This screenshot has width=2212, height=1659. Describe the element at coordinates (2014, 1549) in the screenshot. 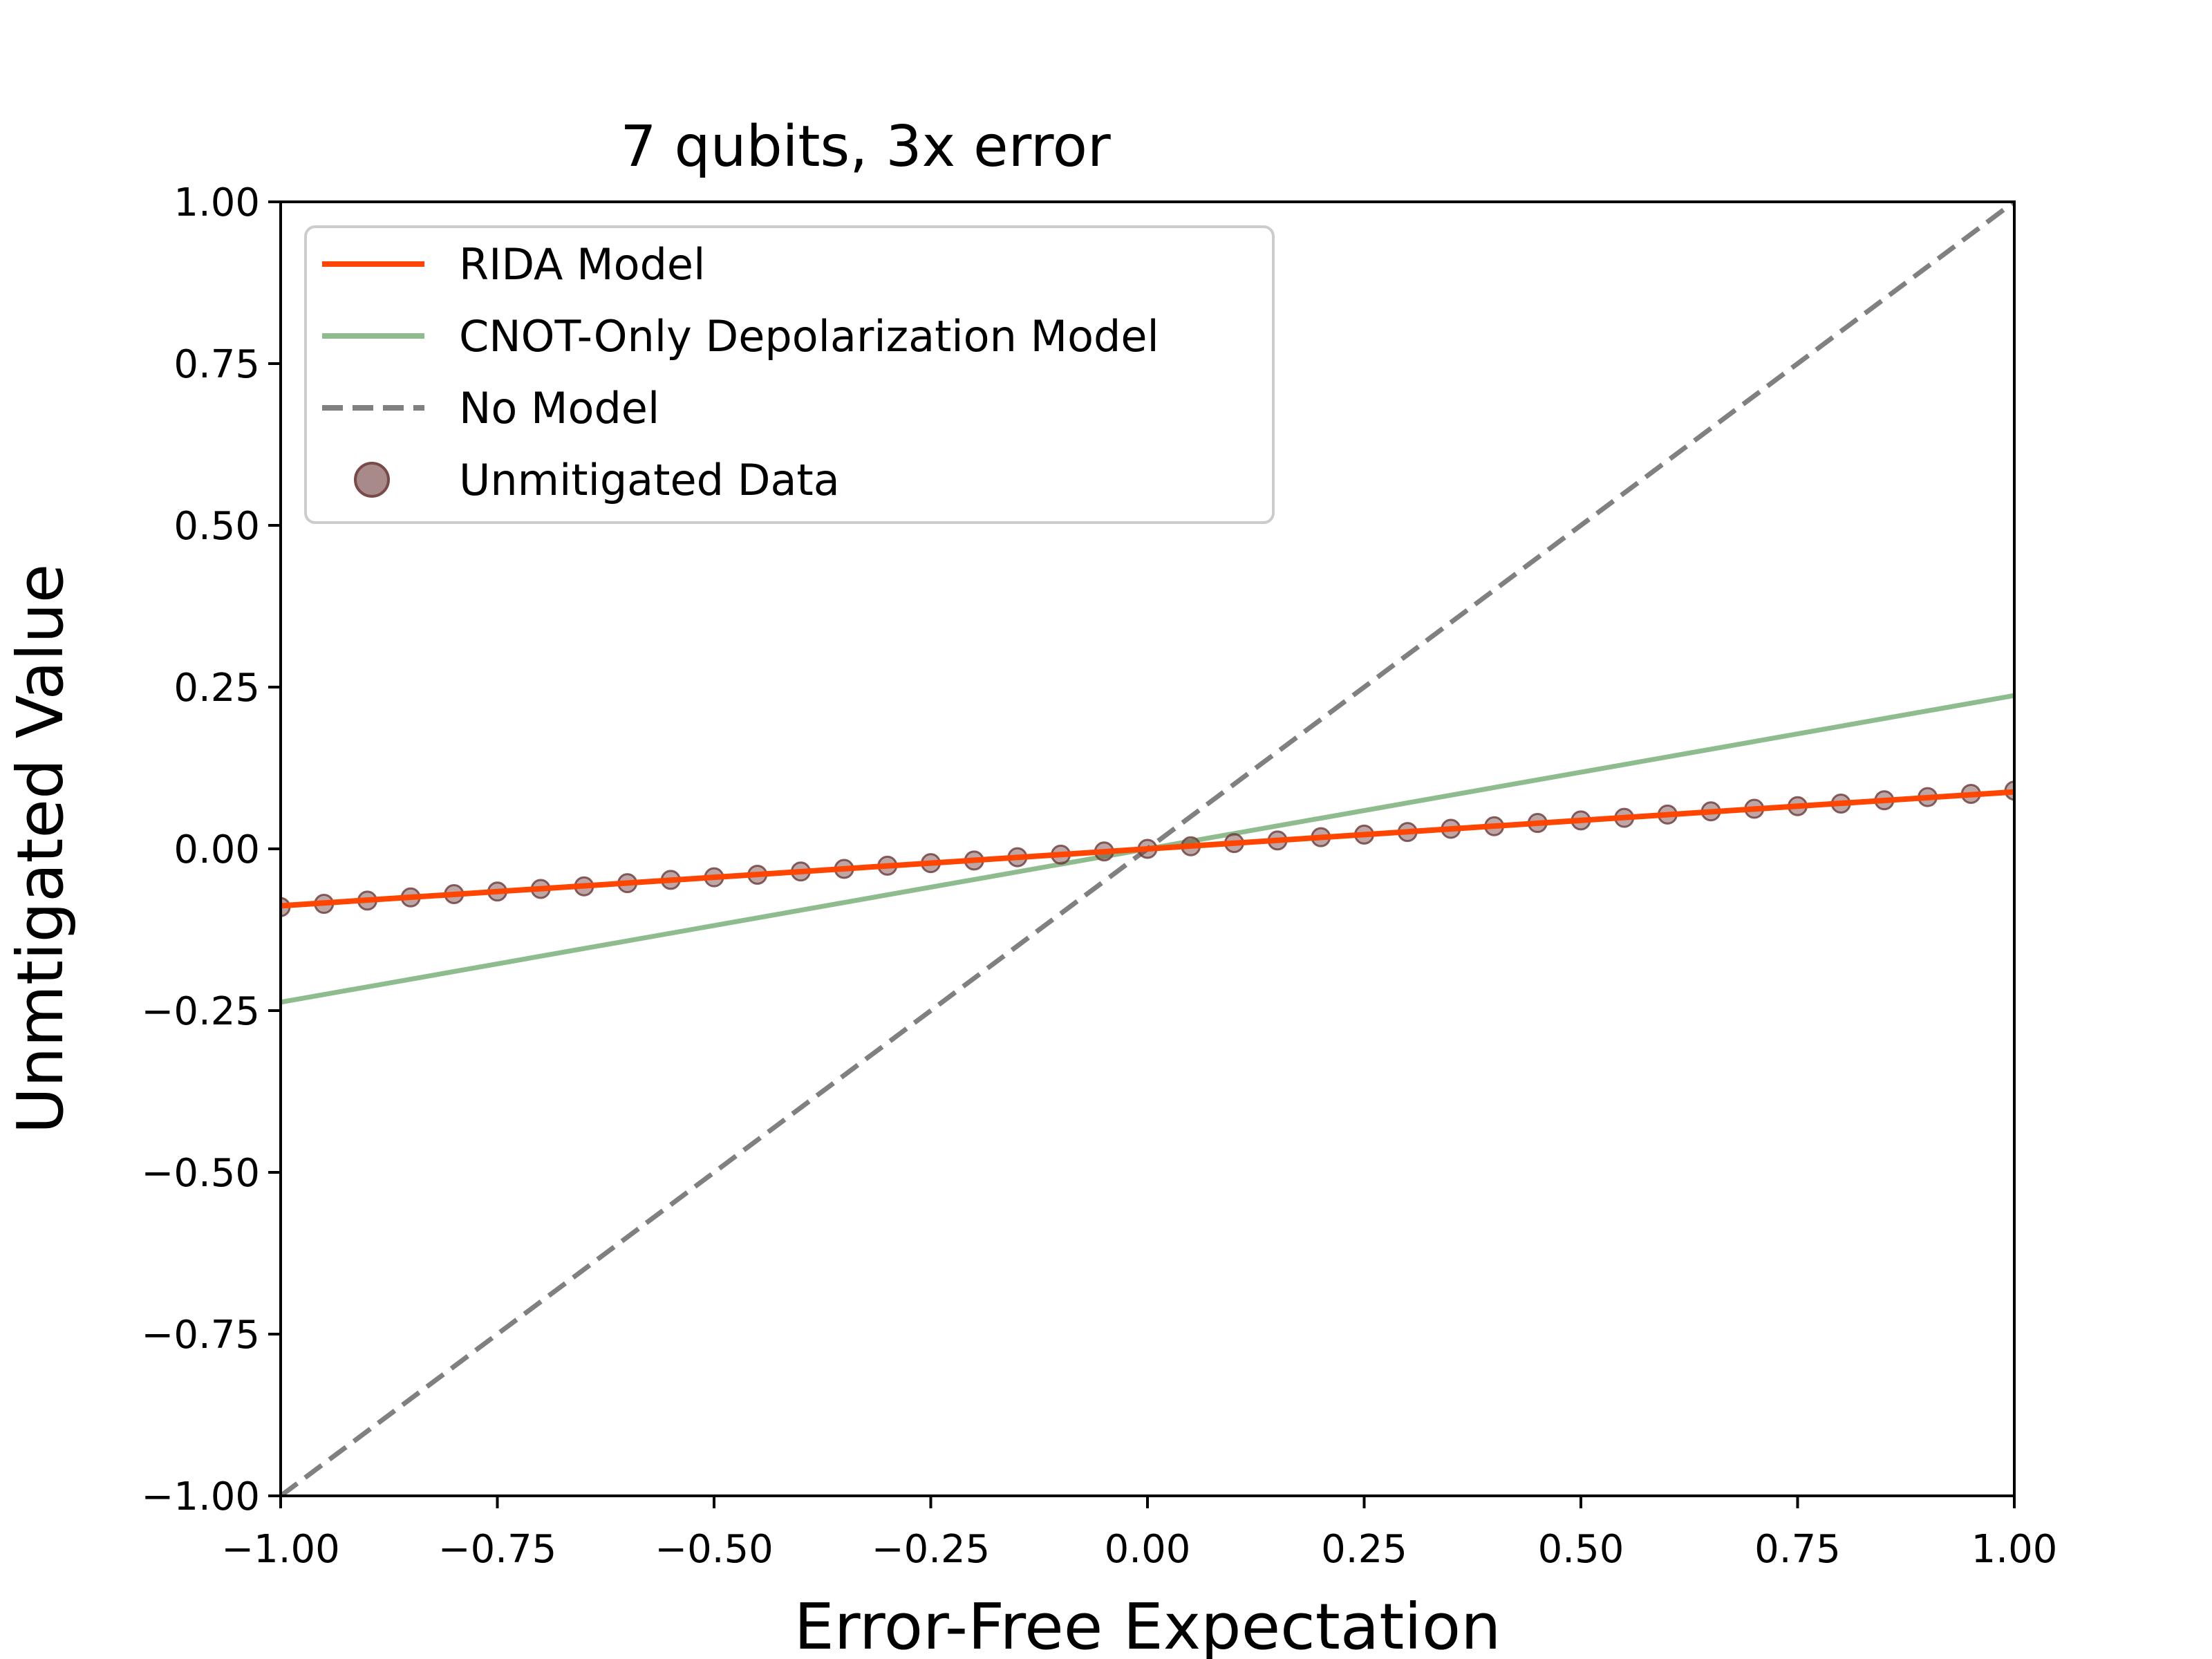

I see `x-tick-label: 1.00` at that location.